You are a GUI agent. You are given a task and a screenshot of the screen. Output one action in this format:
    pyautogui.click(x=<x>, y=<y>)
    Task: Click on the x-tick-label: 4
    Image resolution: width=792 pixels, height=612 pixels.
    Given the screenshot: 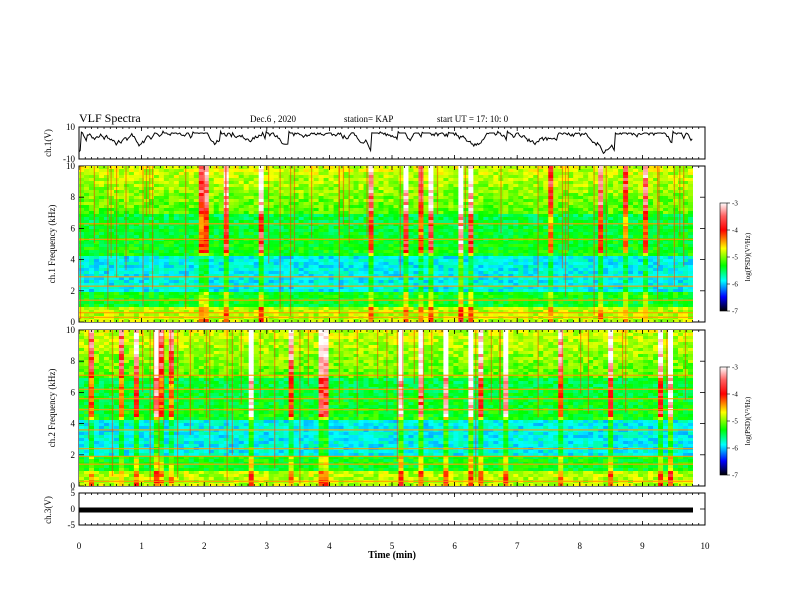 What is the action you would take?
    pyautogui.click(x=329, y=546)
    